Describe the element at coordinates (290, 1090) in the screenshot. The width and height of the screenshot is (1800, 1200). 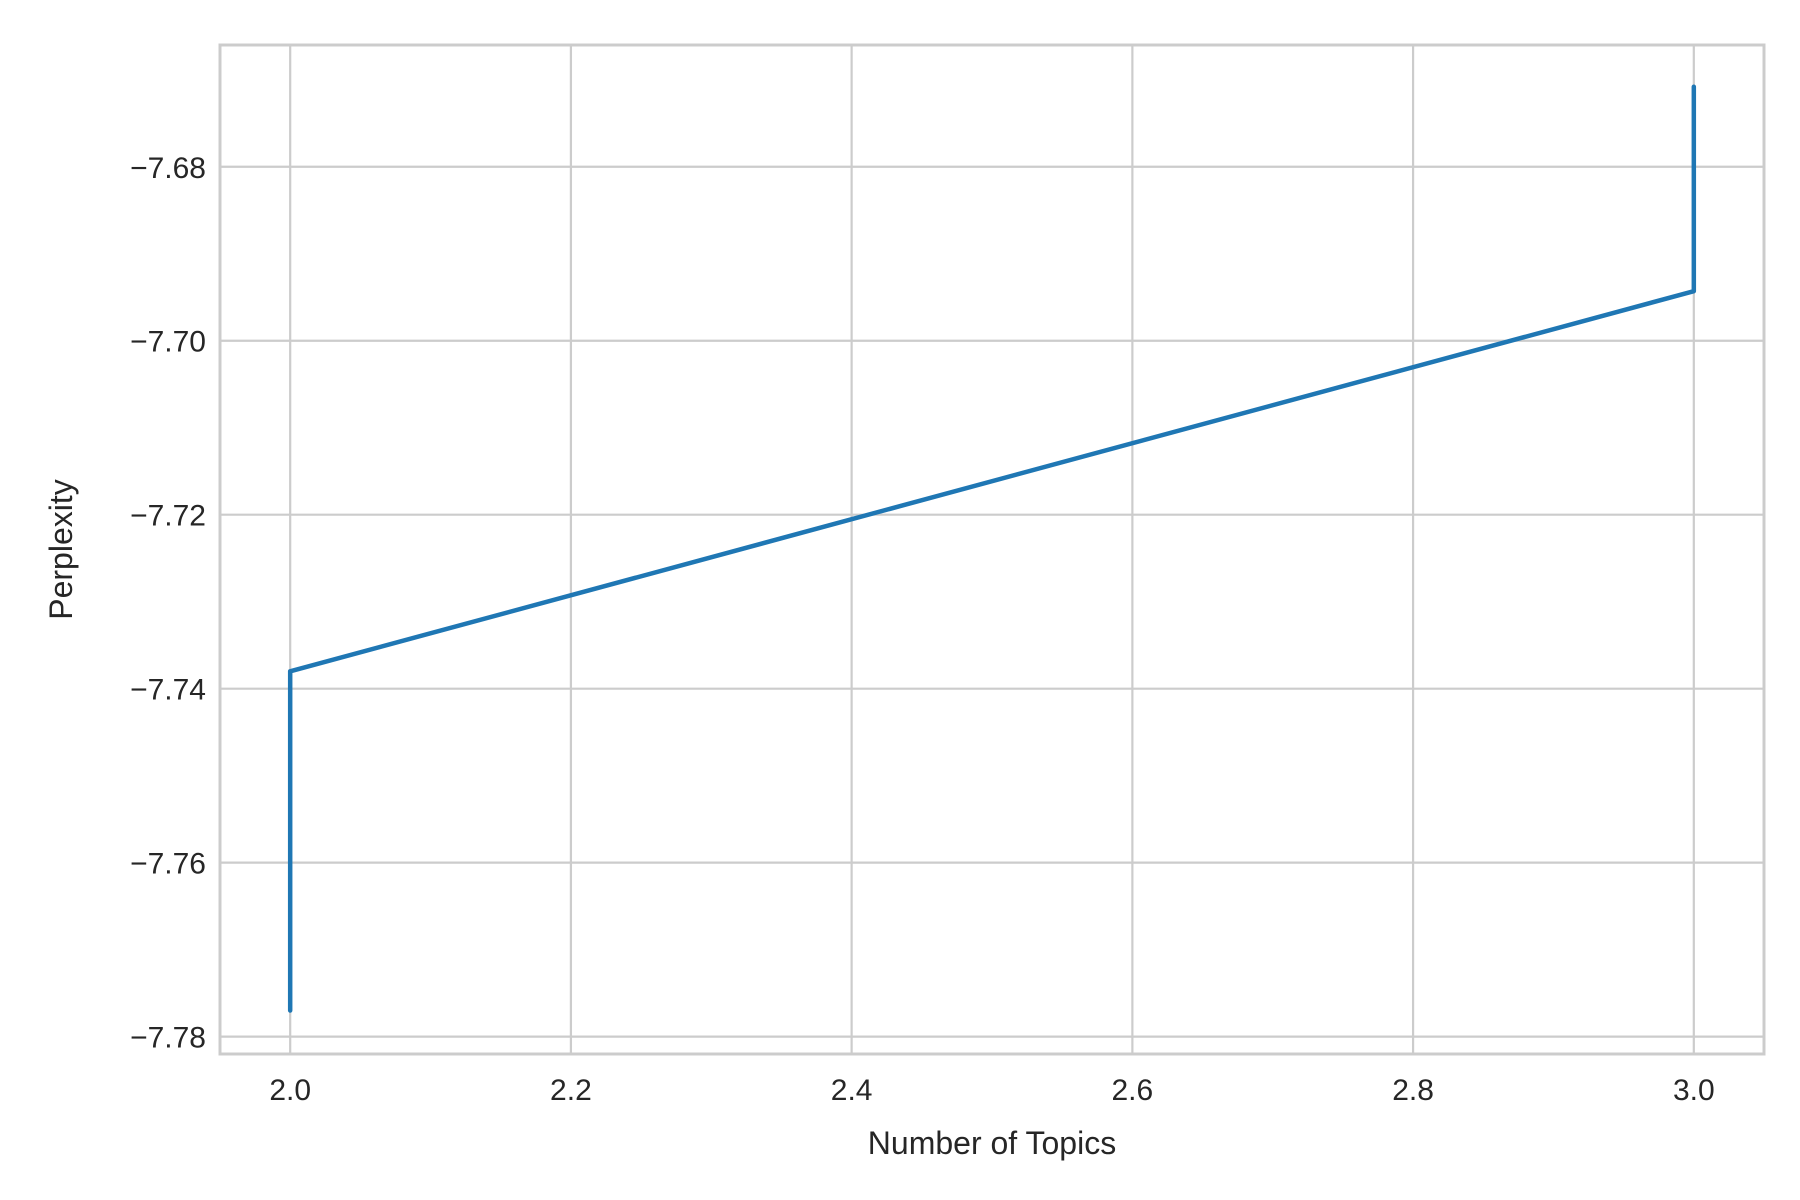
I see `x-tick-label: 2.0` at that location.